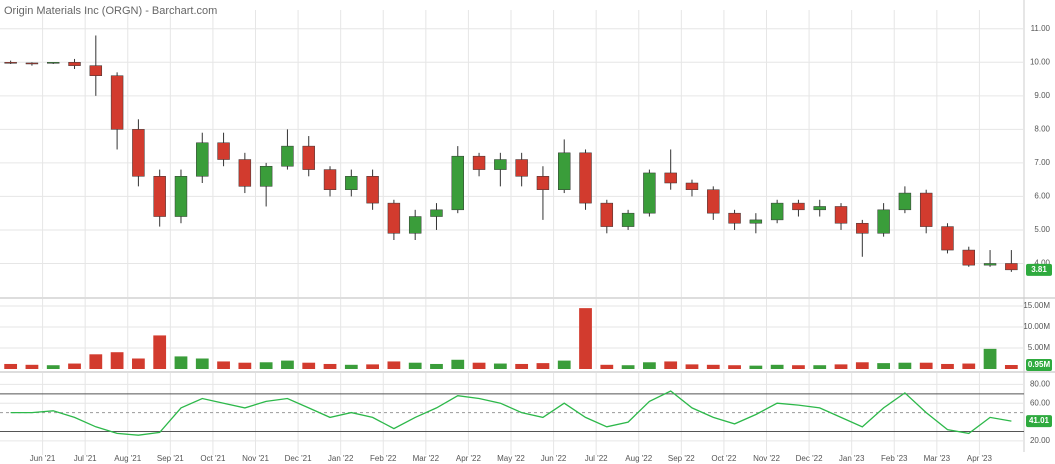 The image size is (1055, 464). Describe the element at coordinates (298, 458) in the screenshot. I see `x-tick-label: Dec '21` at that location.